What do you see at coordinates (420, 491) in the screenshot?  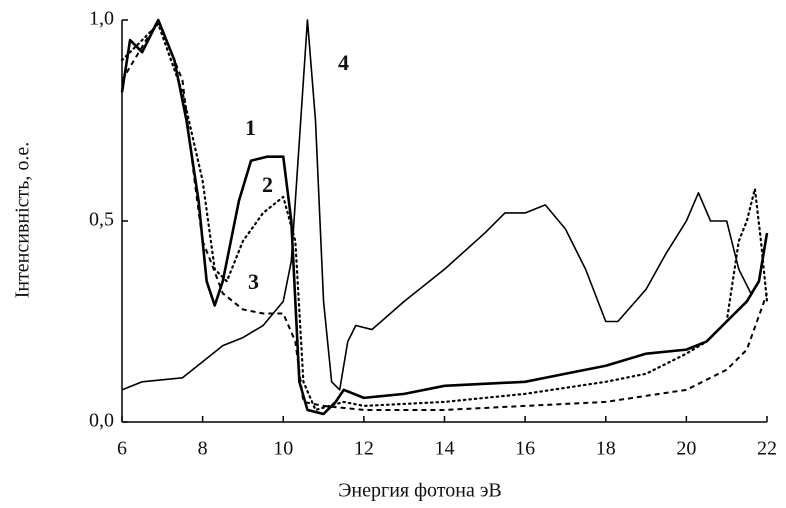 I see `x-axis-label: Энергия фотона эВ` at bounding box center [420, 491].